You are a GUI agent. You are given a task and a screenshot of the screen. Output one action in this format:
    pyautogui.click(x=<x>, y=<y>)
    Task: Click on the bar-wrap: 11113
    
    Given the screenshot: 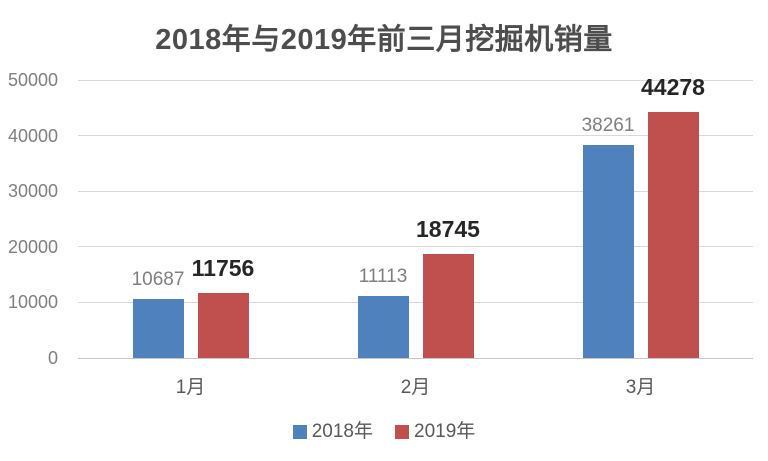 What is the action you would take?
    pyautogui.click(x=383, y=312)
    